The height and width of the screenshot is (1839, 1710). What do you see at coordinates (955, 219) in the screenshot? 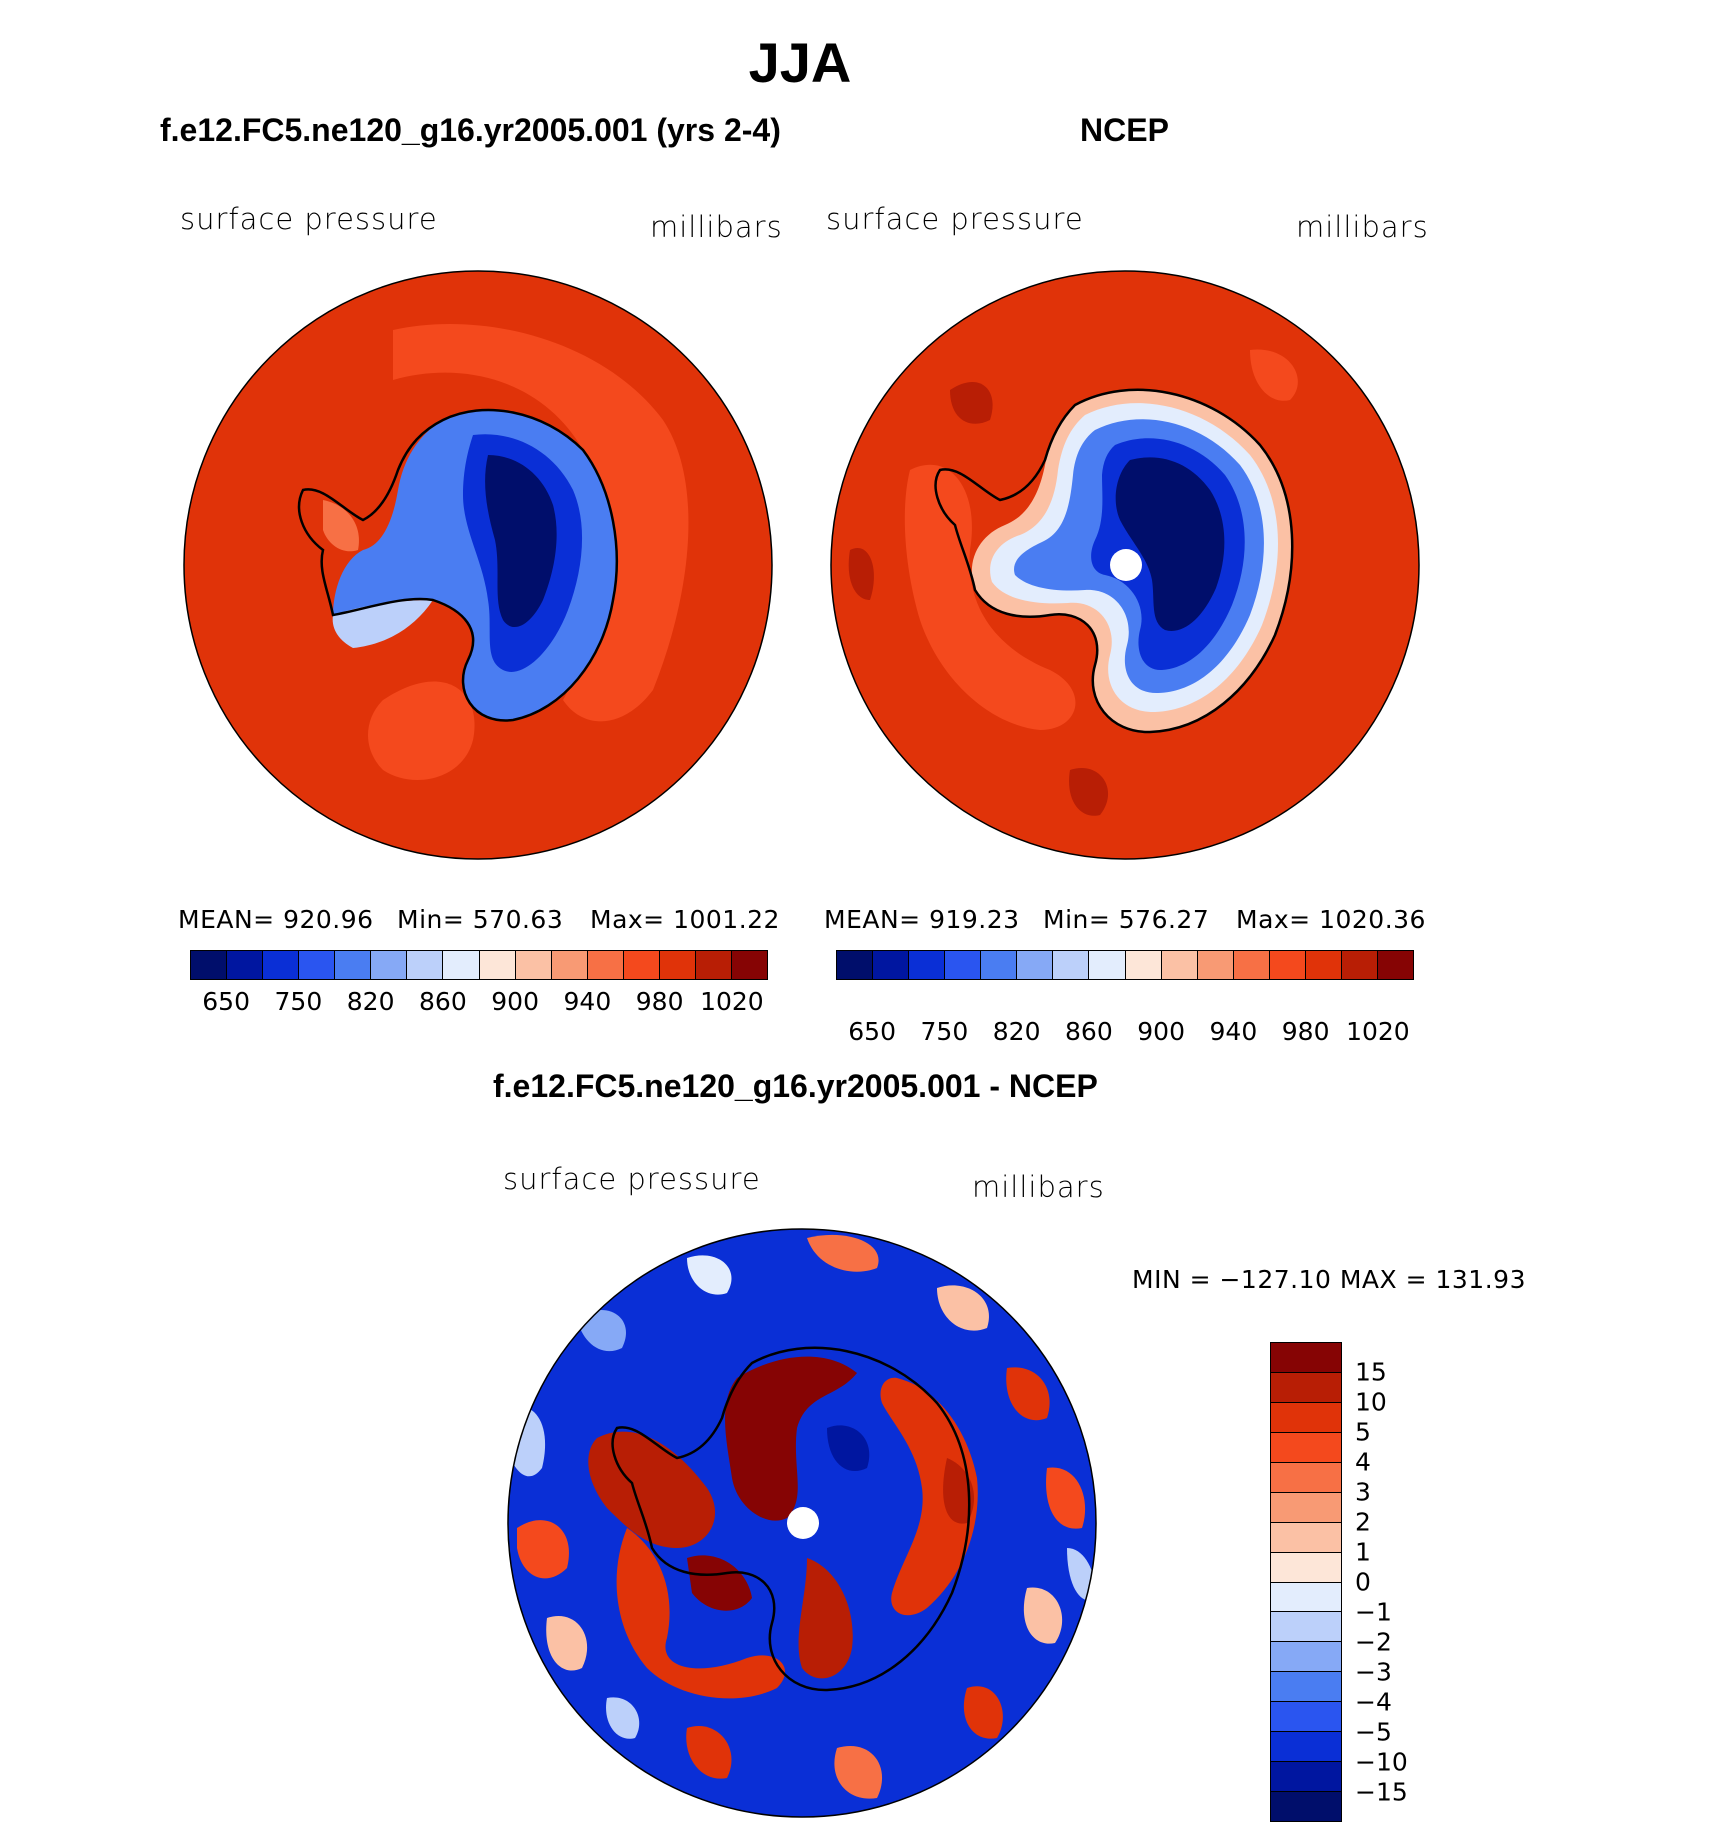
I see `panel-2-variable-label: surface pressure` at bounding box center [955, 219].